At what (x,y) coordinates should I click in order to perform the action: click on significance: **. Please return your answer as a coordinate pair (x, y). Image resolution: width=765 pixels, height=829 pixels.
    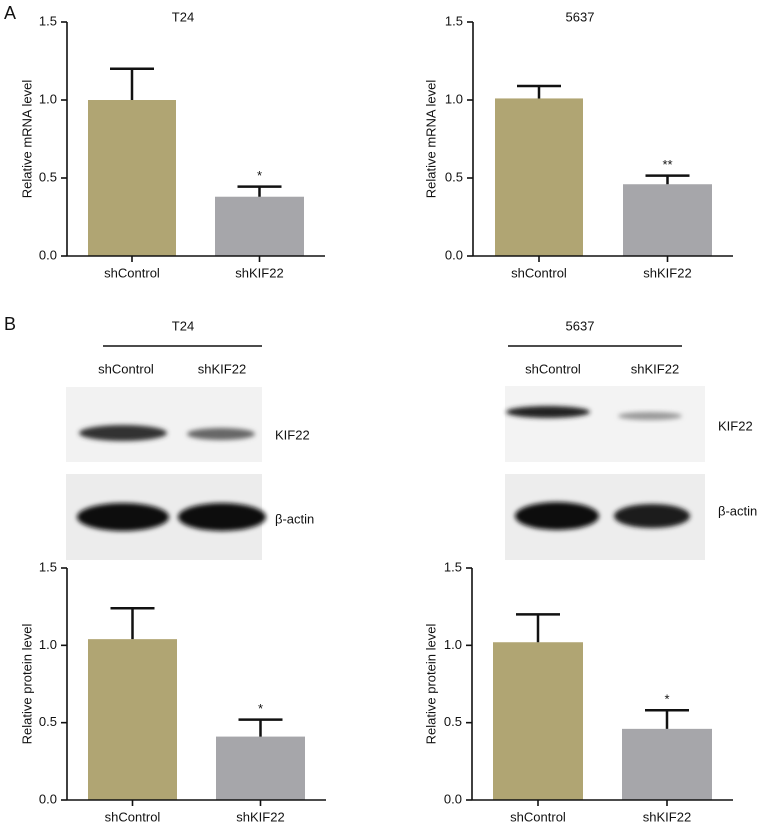
    Looking at the image, I should click on (667, 164).